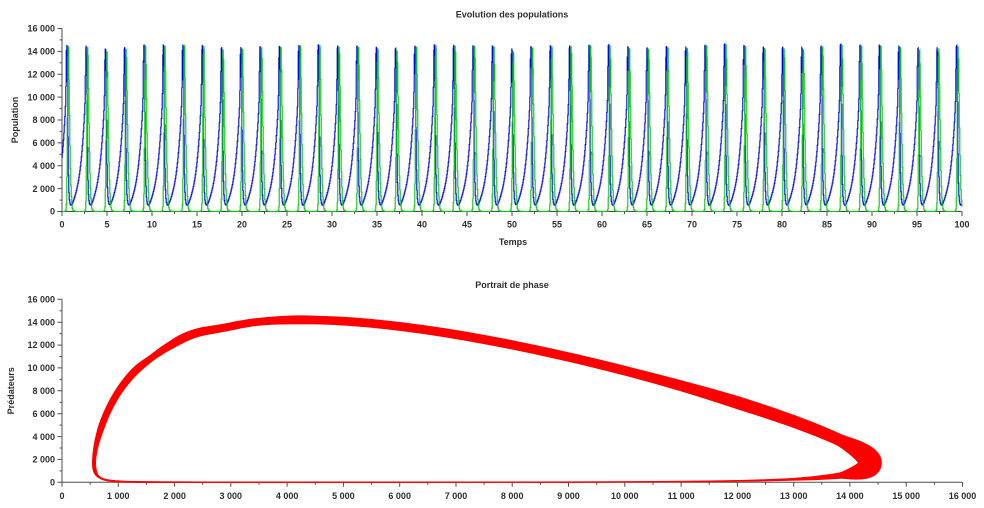 This screenshot has height=508, width=984. I want to click on svg-text: 5, so click(106, 225).